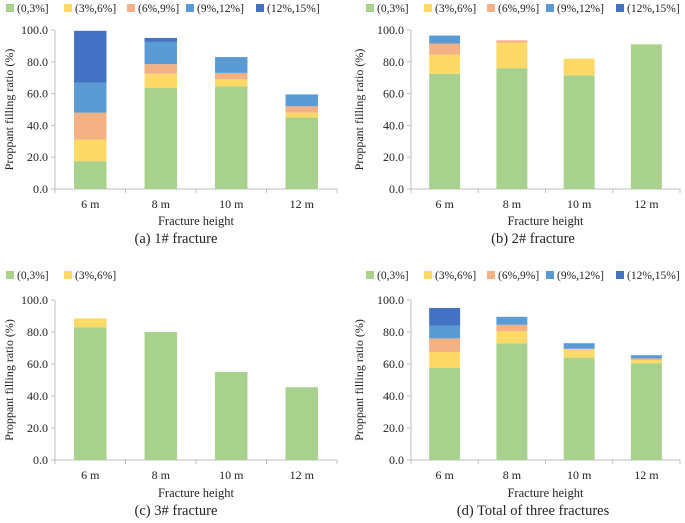  What do you see at coordinates (176, 239) in the screenshot?
I see `chart-caption: (a) 1# fracture` at bounding box center [176, 239].